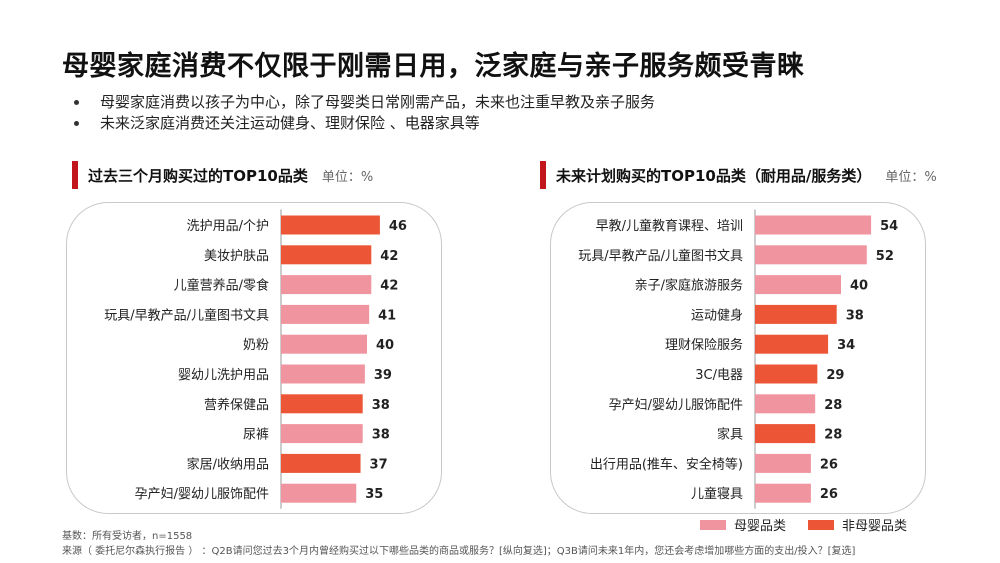 This screenshot has width=1000, height=563. What do you see at coordinates (228, 464) in the screenshot?
I see `category-label: 家居/收纳用品` at bounding box center [228, 464].